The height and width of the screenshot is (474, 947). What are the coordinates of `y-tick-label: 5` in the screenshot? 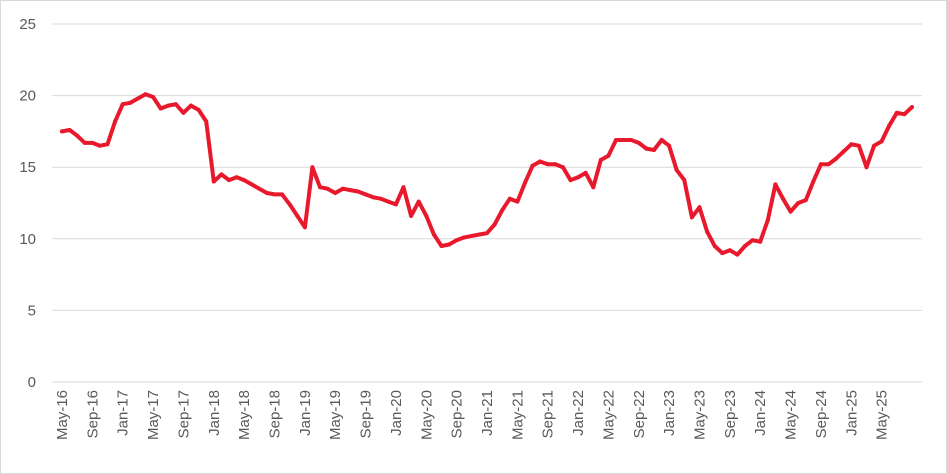 It's located at (32, 310).